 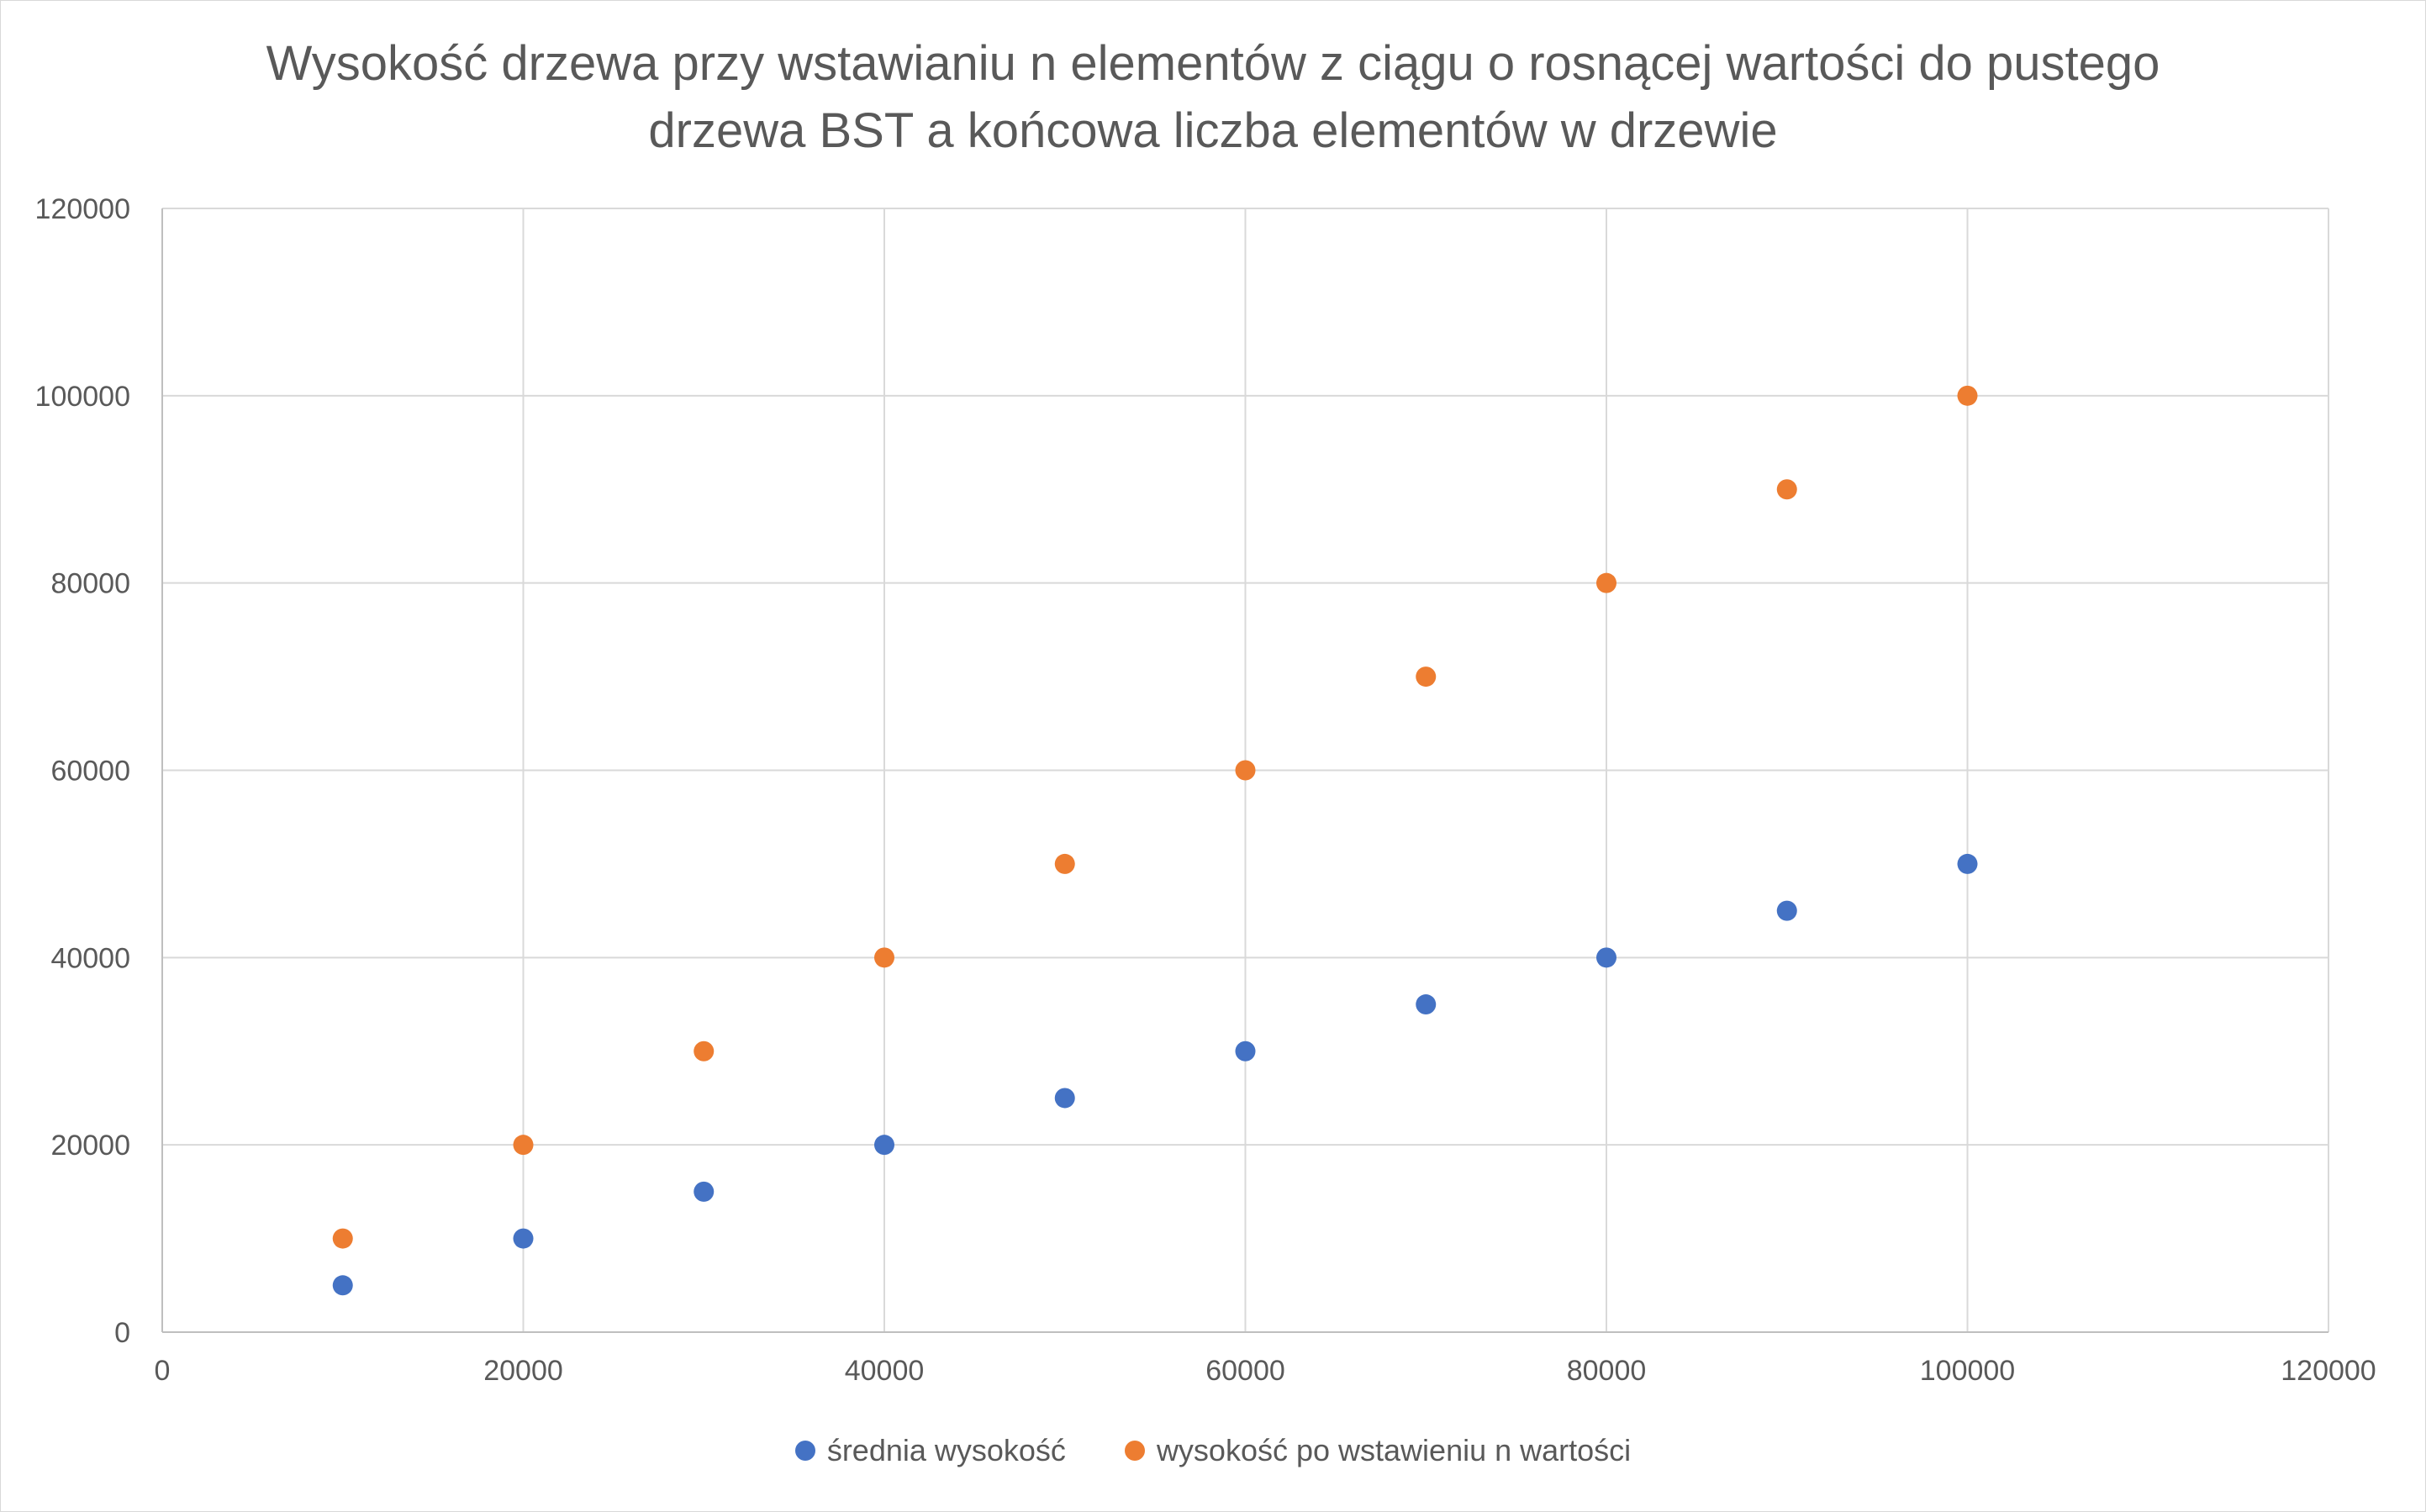 I want to click on x-tick-label: 20000, so click(x=523, y=1371).